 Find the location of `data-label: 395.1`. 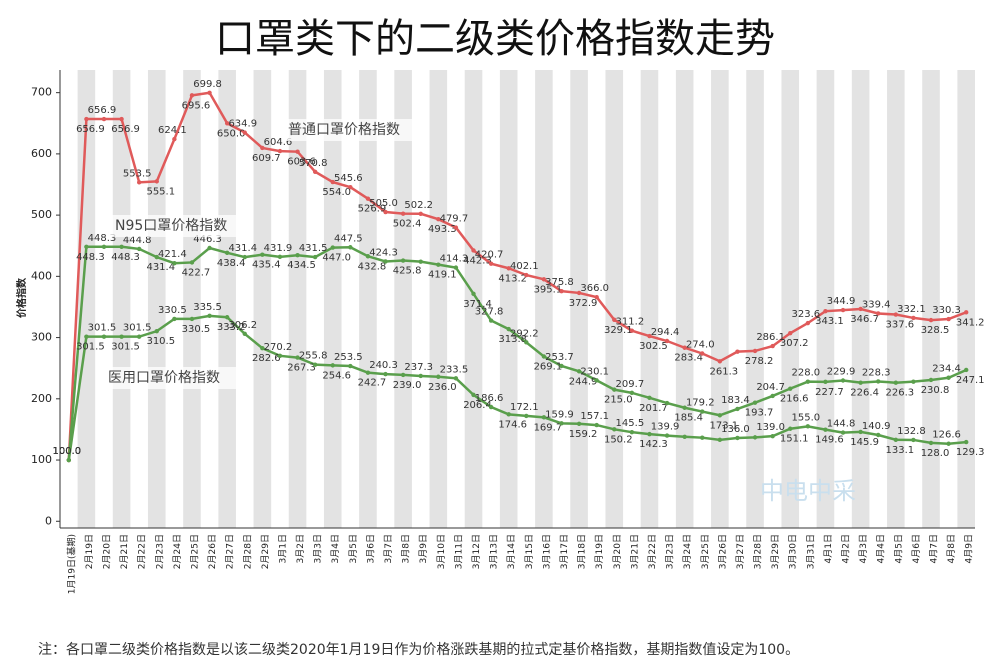

data-label: 395.1 is located at coordinates (548, 289).